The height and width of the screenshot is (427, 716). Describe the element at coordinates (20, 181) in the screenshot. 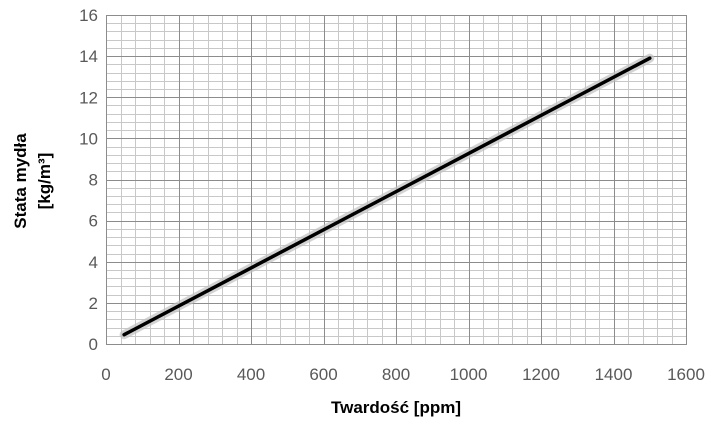

I see `y-axis-title-line1: Stata mydła` at that location.